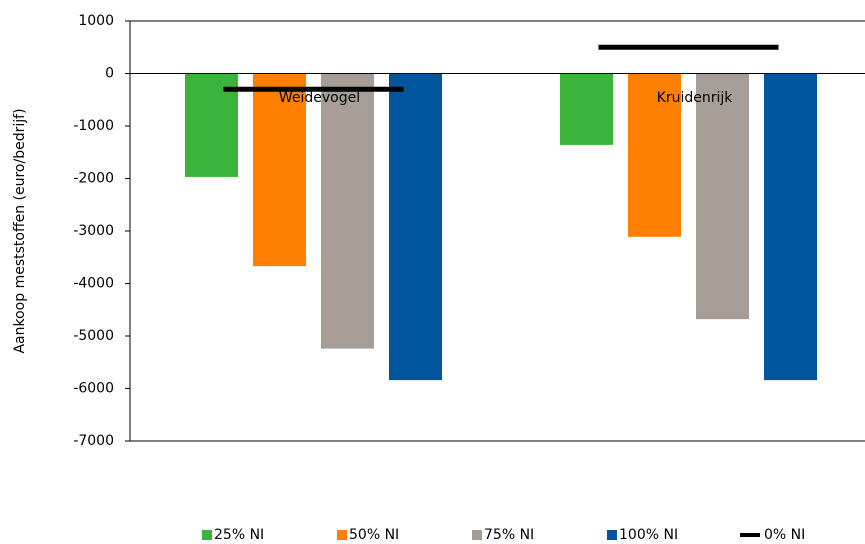 The image size is (865, 544). I want to click on y-tick-label: -7000, so click(93, 441).